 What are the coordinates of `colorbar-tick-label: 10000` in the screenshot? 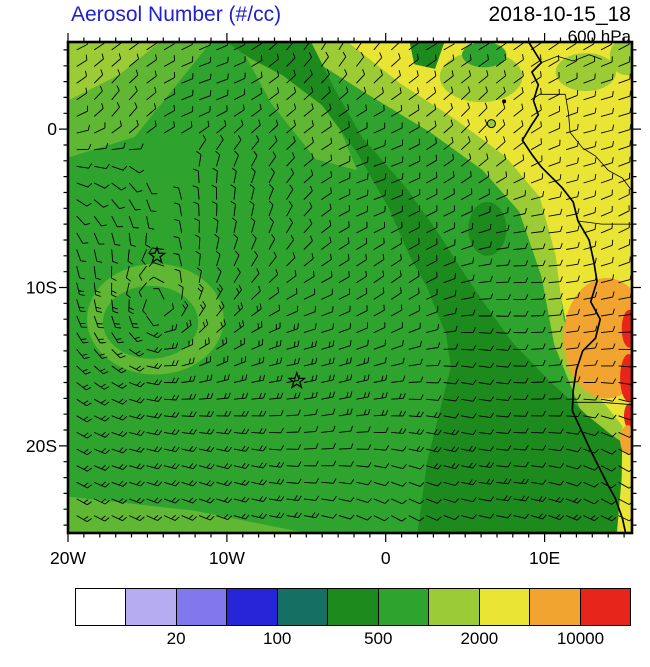 It's located at (580, 638).